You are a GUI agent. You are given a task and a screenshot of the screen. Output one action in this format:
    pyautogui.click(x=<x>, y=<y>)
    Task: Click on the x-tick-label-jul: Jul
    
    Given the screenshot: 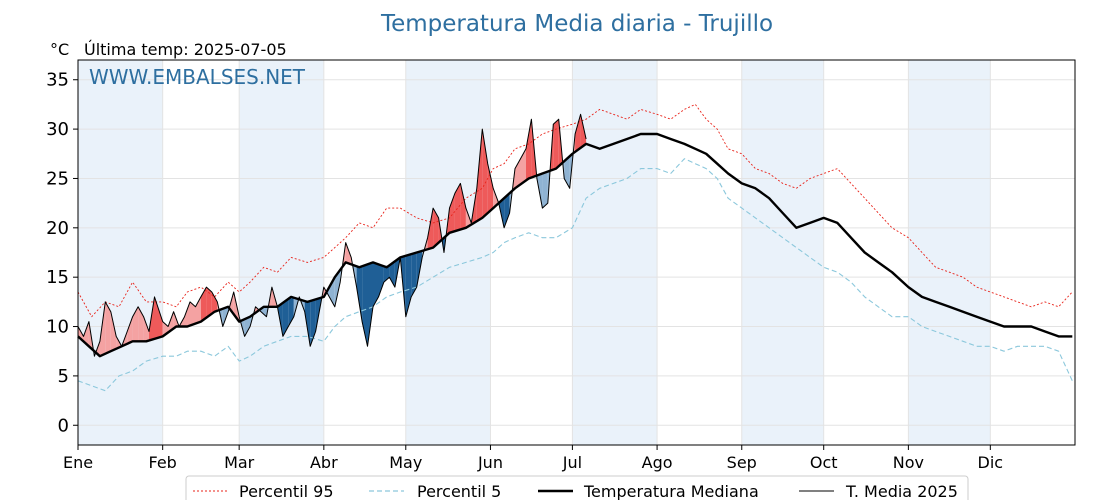 What is the action you would take?
    pyautogui.click(x=572, y=462)
    